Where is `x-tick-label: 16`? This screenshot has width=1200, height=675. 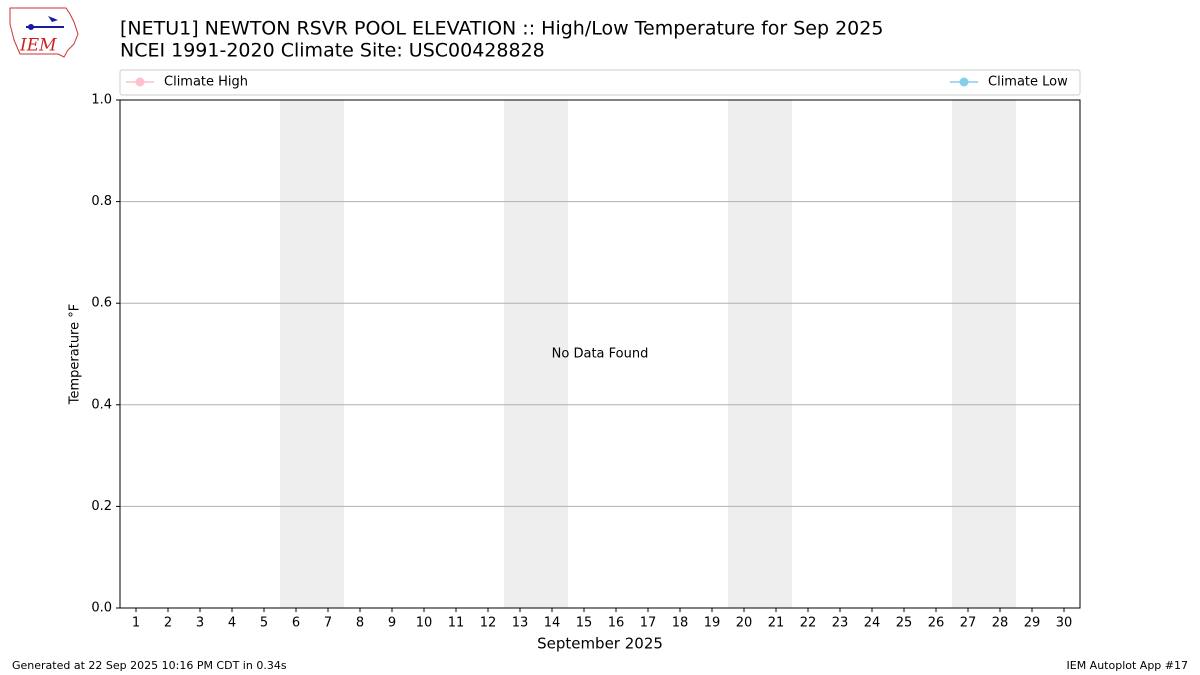
x-tick-label: 16 is located at coordinates (616, 623).